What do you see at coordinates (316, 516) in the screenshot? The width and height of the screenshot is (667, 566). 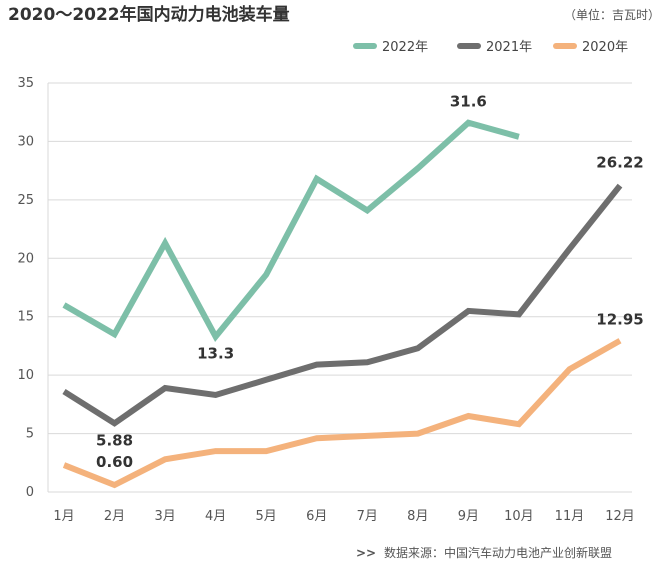 I see `x-tick-label: 6月` at bounding box center [316, 516].